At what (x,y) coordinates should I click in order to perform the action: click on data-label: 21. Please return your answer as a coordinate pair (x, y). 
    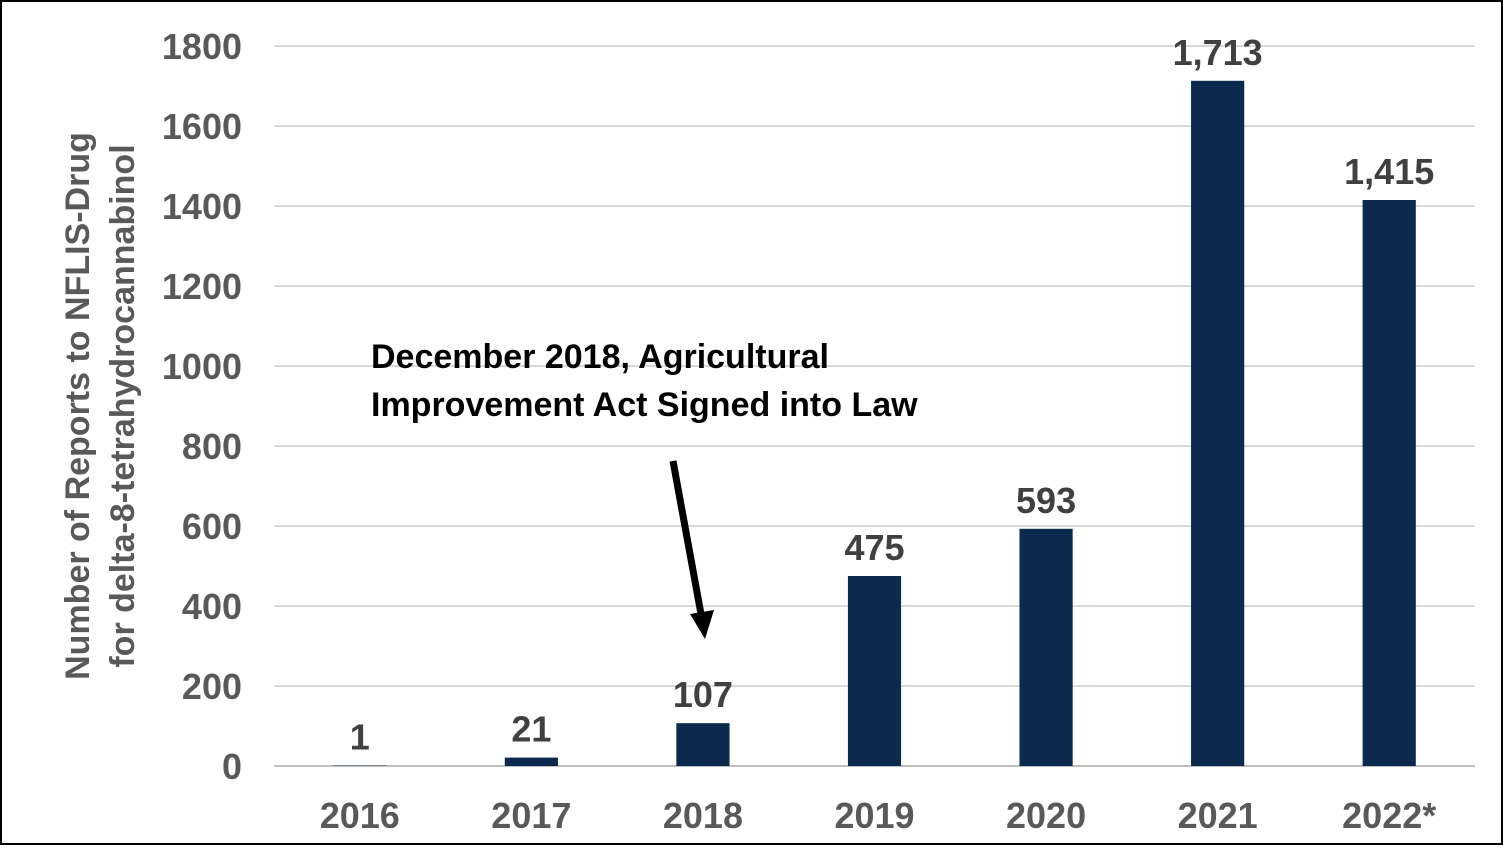
    Looking at the image, I should click on (531, 729).